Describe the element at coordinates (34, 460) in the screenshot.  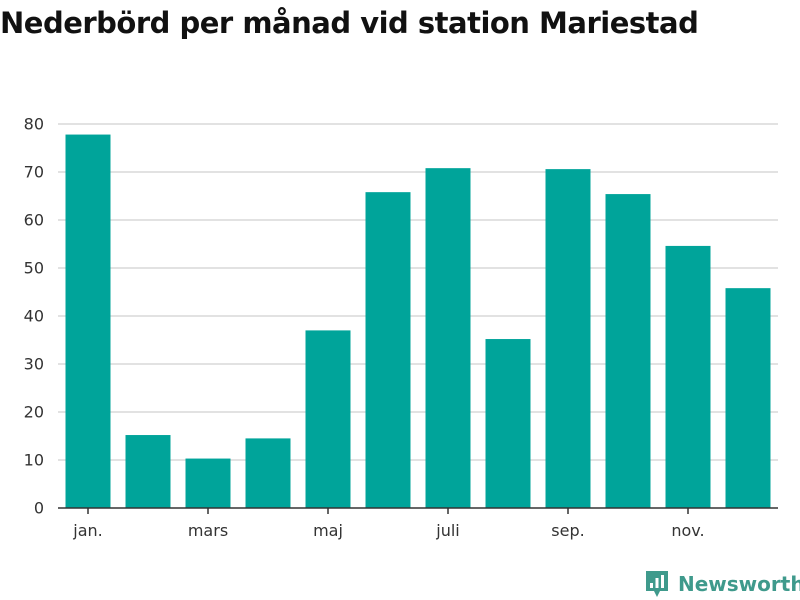
I see `y-tick-label: 10` at that location.